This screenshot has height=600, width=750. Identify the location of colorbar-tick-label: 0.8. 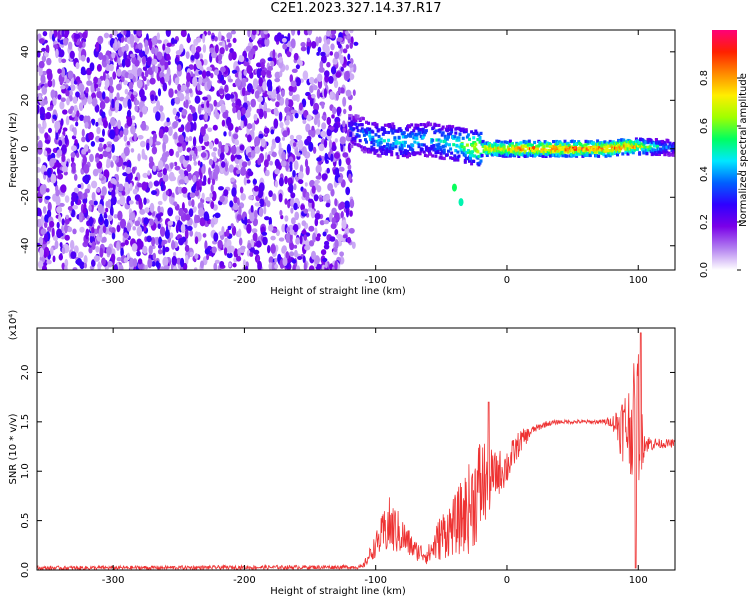
(704, 78).